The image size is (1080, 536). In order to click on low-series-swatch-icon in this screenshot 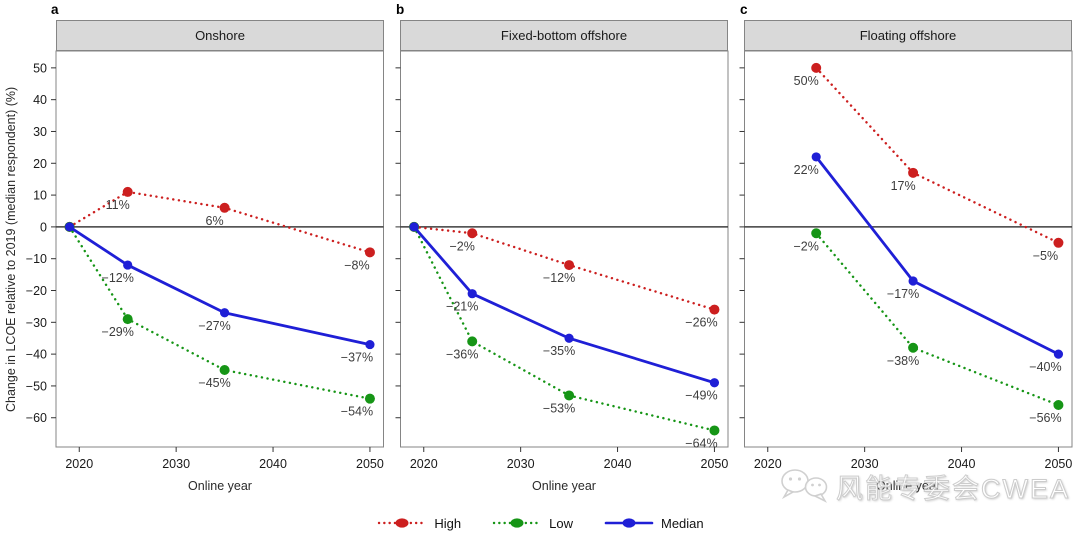, I will do `click(517, 523)`.